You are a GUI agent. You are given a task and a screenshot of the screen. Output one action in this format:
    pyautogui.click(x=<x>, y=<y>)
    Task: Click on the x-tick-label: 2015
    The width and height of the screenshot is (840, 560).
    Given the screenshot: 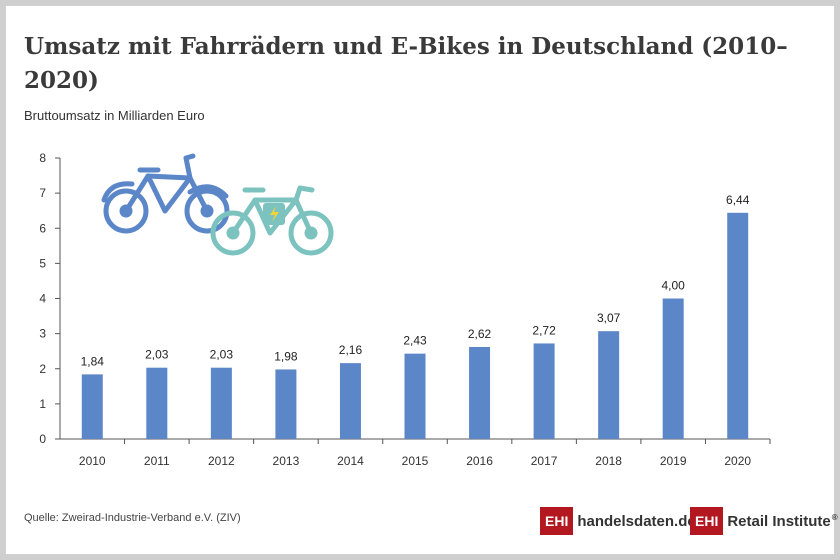 What is the action you would take?
    pyautogui.click(x=415, y=461)
    